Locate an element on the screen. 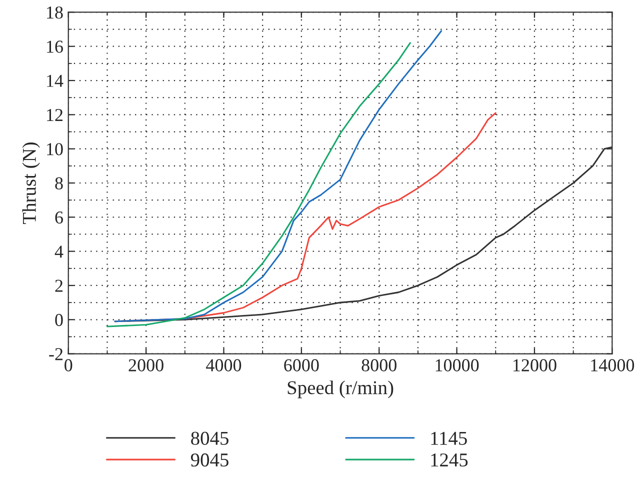 The height and width of the screenshot is (488, 639). y-tick-label: 4 is located at coordinates (59, 252).